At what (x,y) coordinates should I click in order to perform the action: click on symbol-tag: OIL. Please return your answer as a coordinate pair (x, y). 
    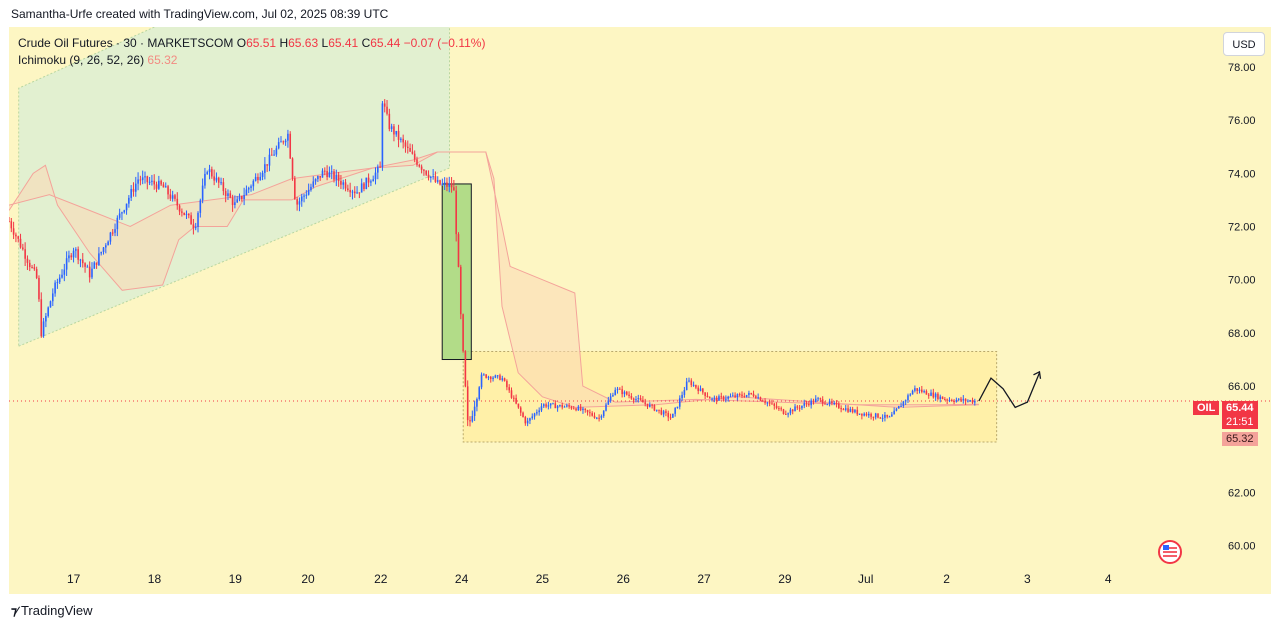
    Looking at the image, I should click on (1206, 408).